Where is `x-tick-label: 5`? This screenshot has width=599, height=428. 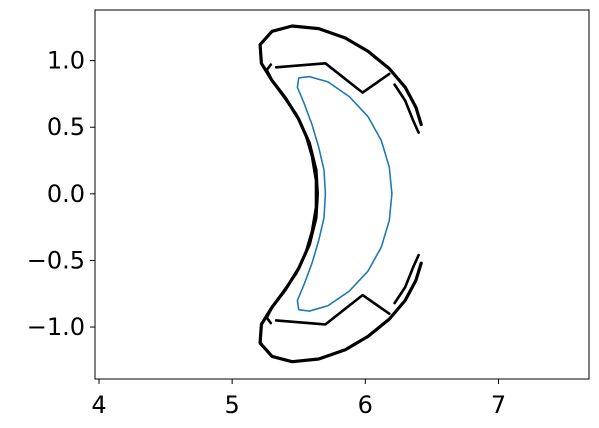 x-tick-label: 5 is located at coordinates (232, 405).